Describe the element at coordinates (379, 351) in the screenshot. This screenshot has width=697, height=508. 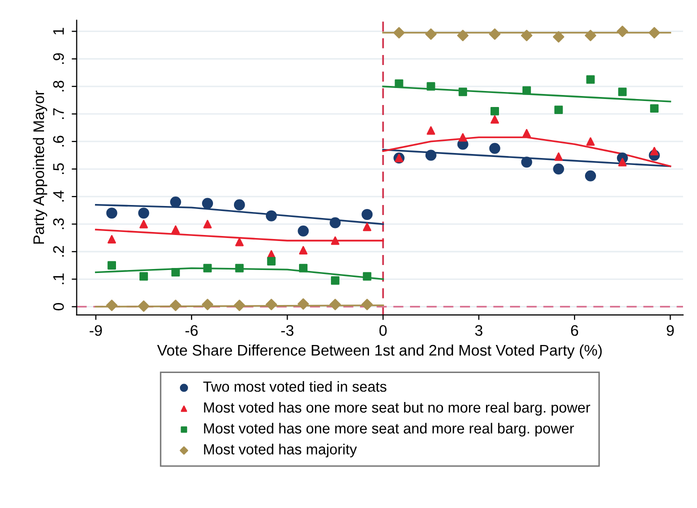
I see `x-axis-title: Vote Share Difference Between 1st and 2nd Most Voted Party (%)` at that location.